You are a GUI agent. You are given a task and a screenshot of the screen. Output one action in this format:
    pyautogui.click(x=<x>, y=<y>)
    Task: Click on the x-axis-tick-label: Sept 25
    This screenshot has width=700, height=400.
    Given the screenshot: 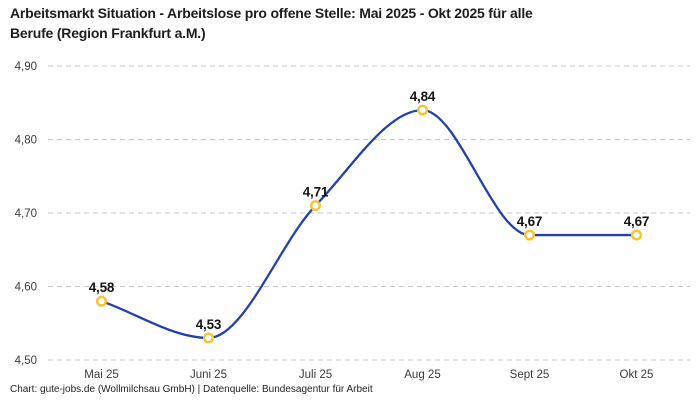 What is the action you would take?
    pyautogui.click(x=530, y=375)
    